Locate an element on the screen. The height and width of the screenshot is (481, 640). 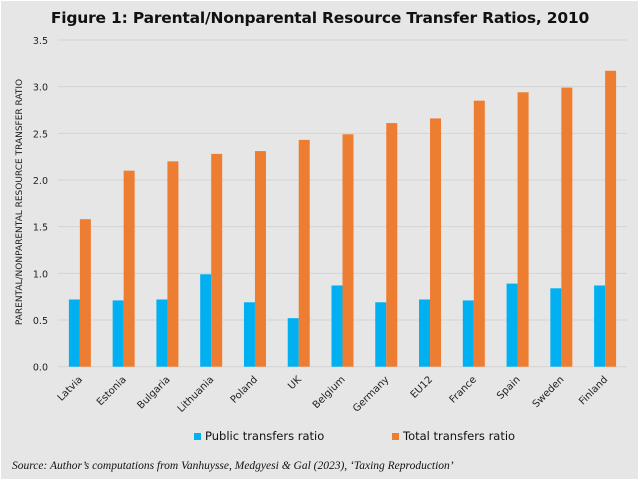
x-tick-label: Poland is located at coordinates (244, 389).